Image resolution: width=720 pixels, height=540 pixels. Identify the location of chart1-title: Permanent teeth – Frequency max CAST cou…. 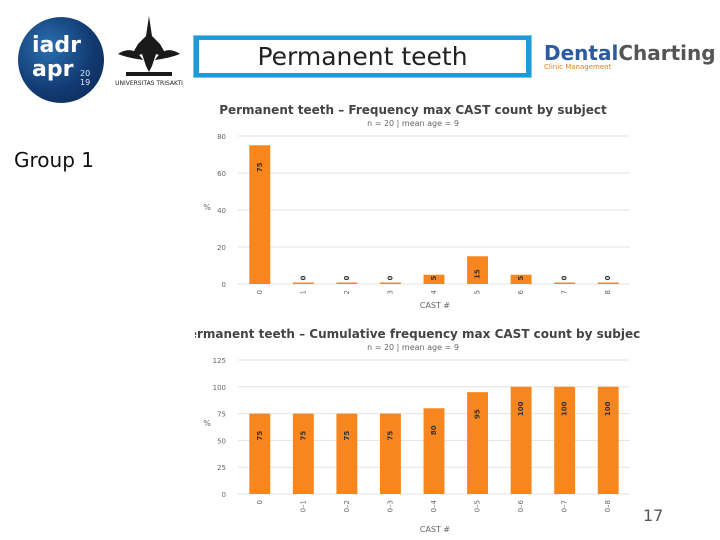
(413, 110).